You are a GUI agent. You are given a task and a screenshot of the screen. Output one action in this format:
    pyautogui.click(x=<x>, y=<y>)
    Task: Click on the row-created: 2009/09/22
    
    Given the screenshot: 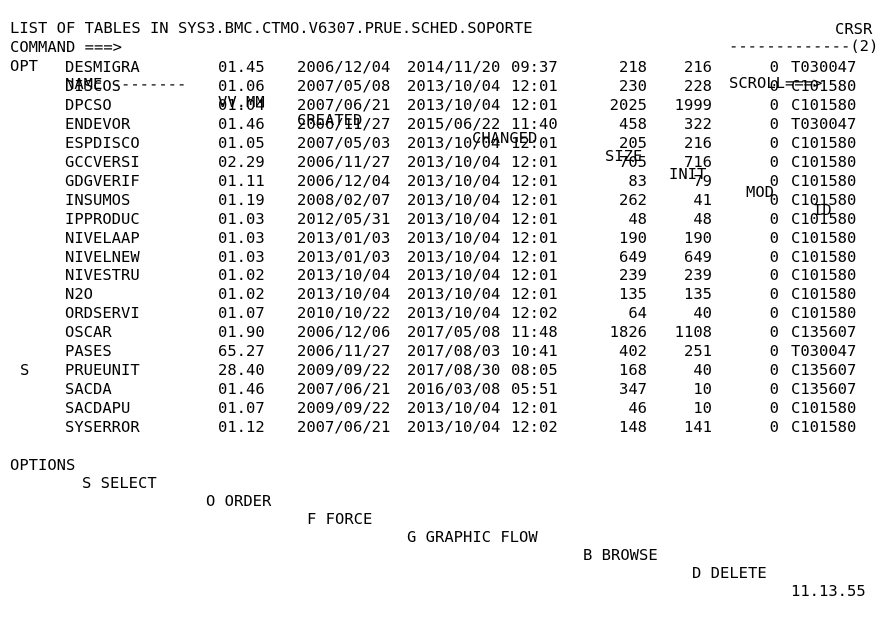 What is the action you would take?
    pyautogui.click(x=344, y=408)
    